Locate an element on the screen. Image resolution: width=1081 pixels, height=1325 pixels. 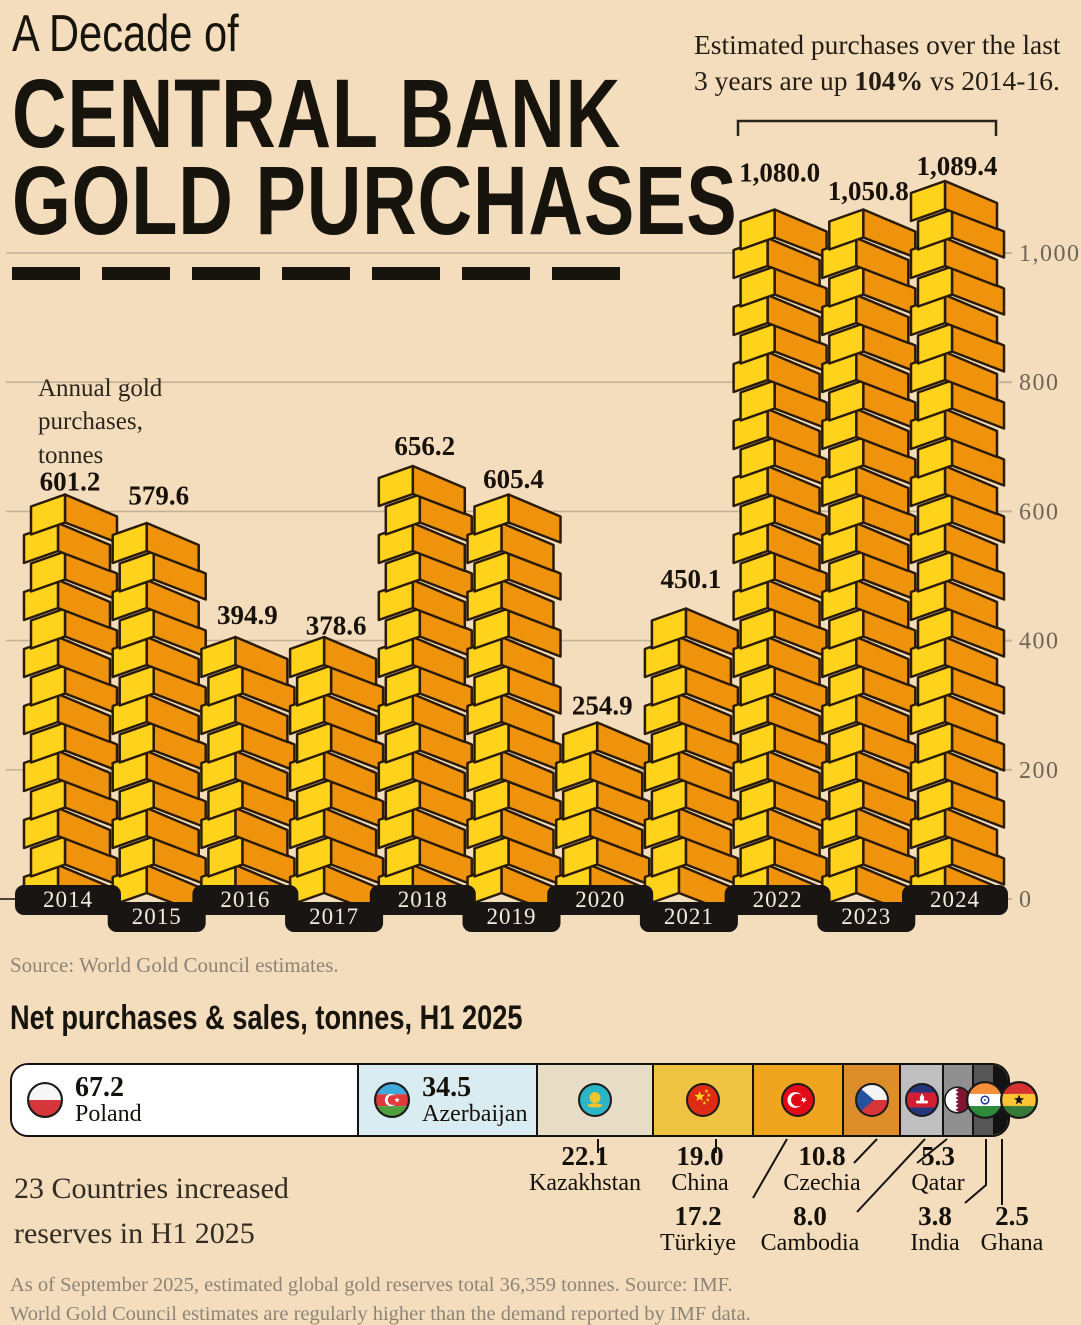
title-kicker: A Decade of is located at coordinates (125, 34).